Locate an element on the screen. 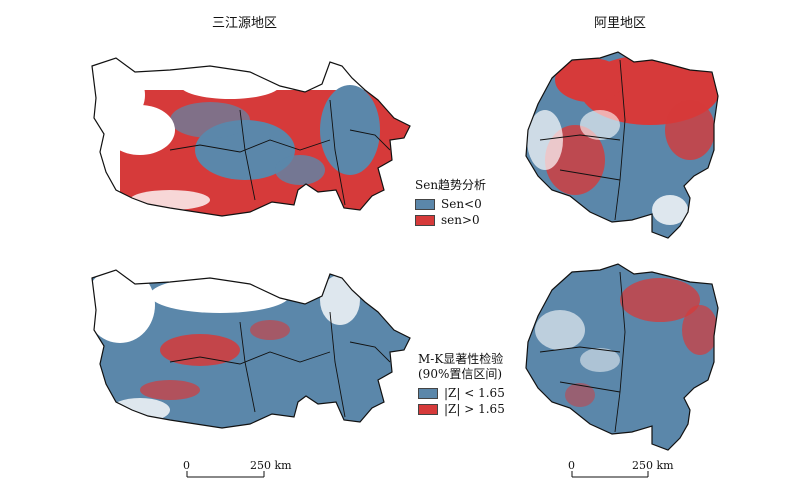 This screenshot has height=498, width=800. sanjiangyuan-title: 三江源地区 is located at coordinates (245, 23).